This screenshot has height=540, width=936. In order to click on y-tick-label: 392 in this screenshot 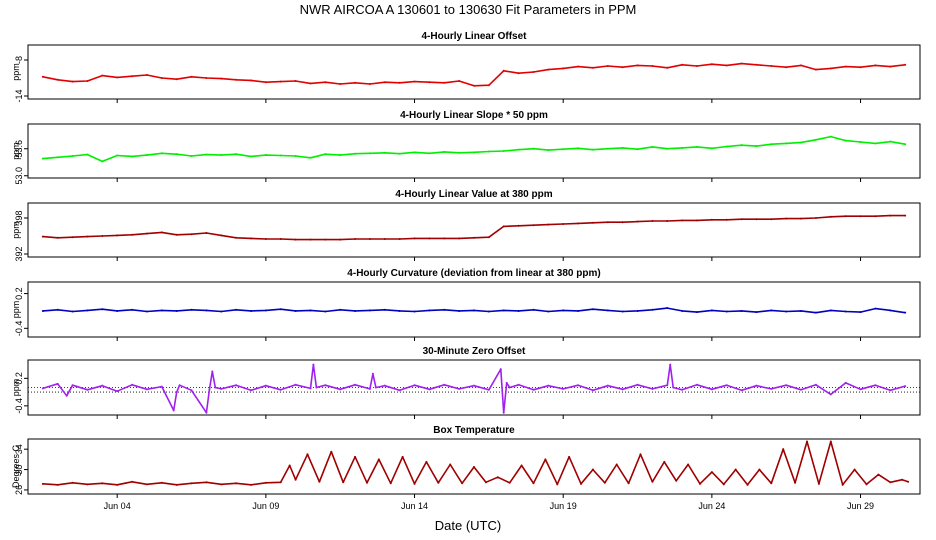, I will do `click(19, 253)`.